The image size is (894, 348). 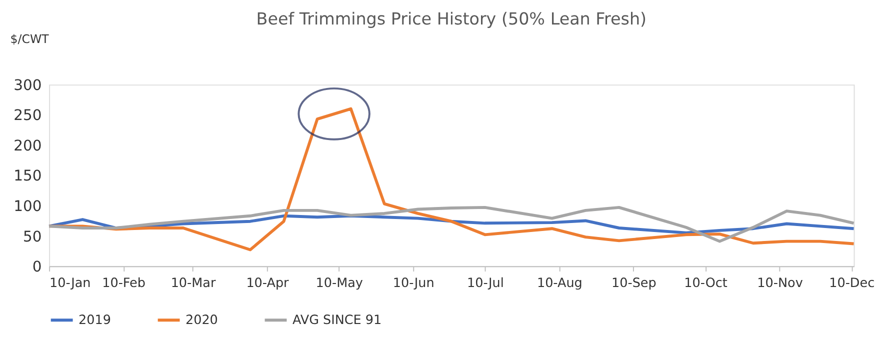 What do you see at coordinates (413, 284) in the screenshot?
I see `x-tick-label: 10-Jun` at bounding box center [413, 284].